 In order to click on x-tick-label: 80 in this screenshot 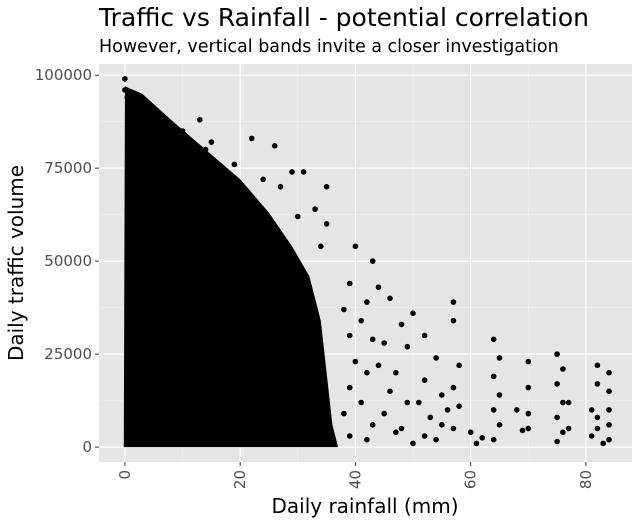, I will do `click(586, 479)`.